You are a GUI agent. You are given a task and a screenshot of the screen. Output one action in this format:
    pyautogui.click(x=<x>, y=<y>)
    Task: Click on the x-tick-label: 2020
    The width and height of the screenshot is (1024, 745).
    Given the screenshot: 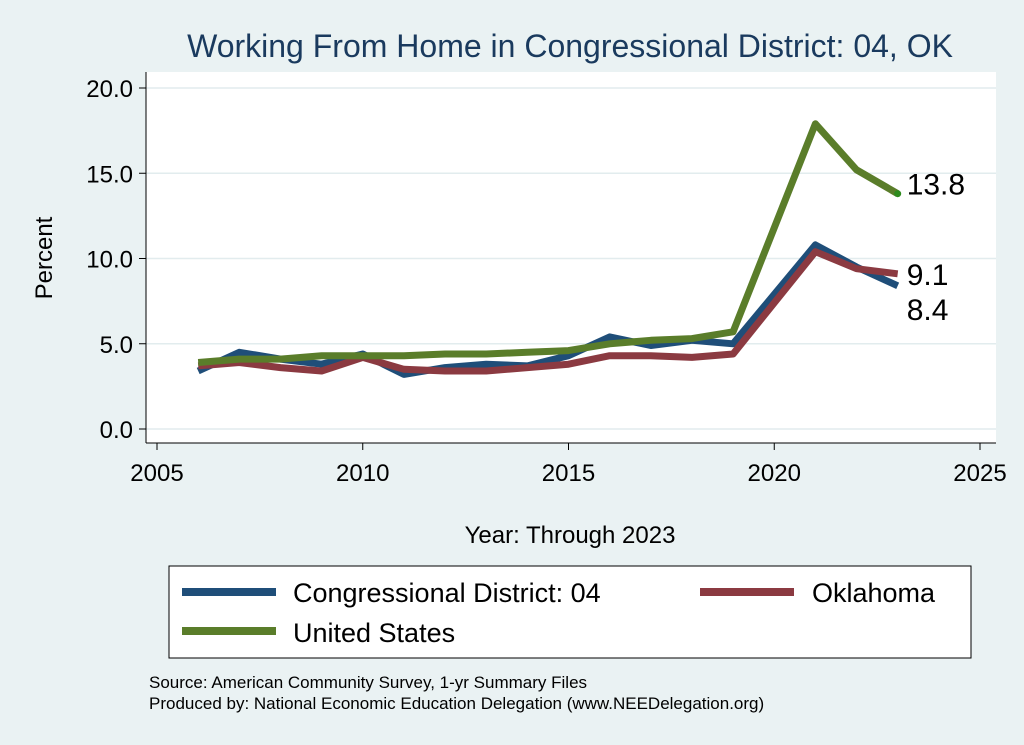 What is the action you would take?
    pyautogui.click(x=774, y=473)
    